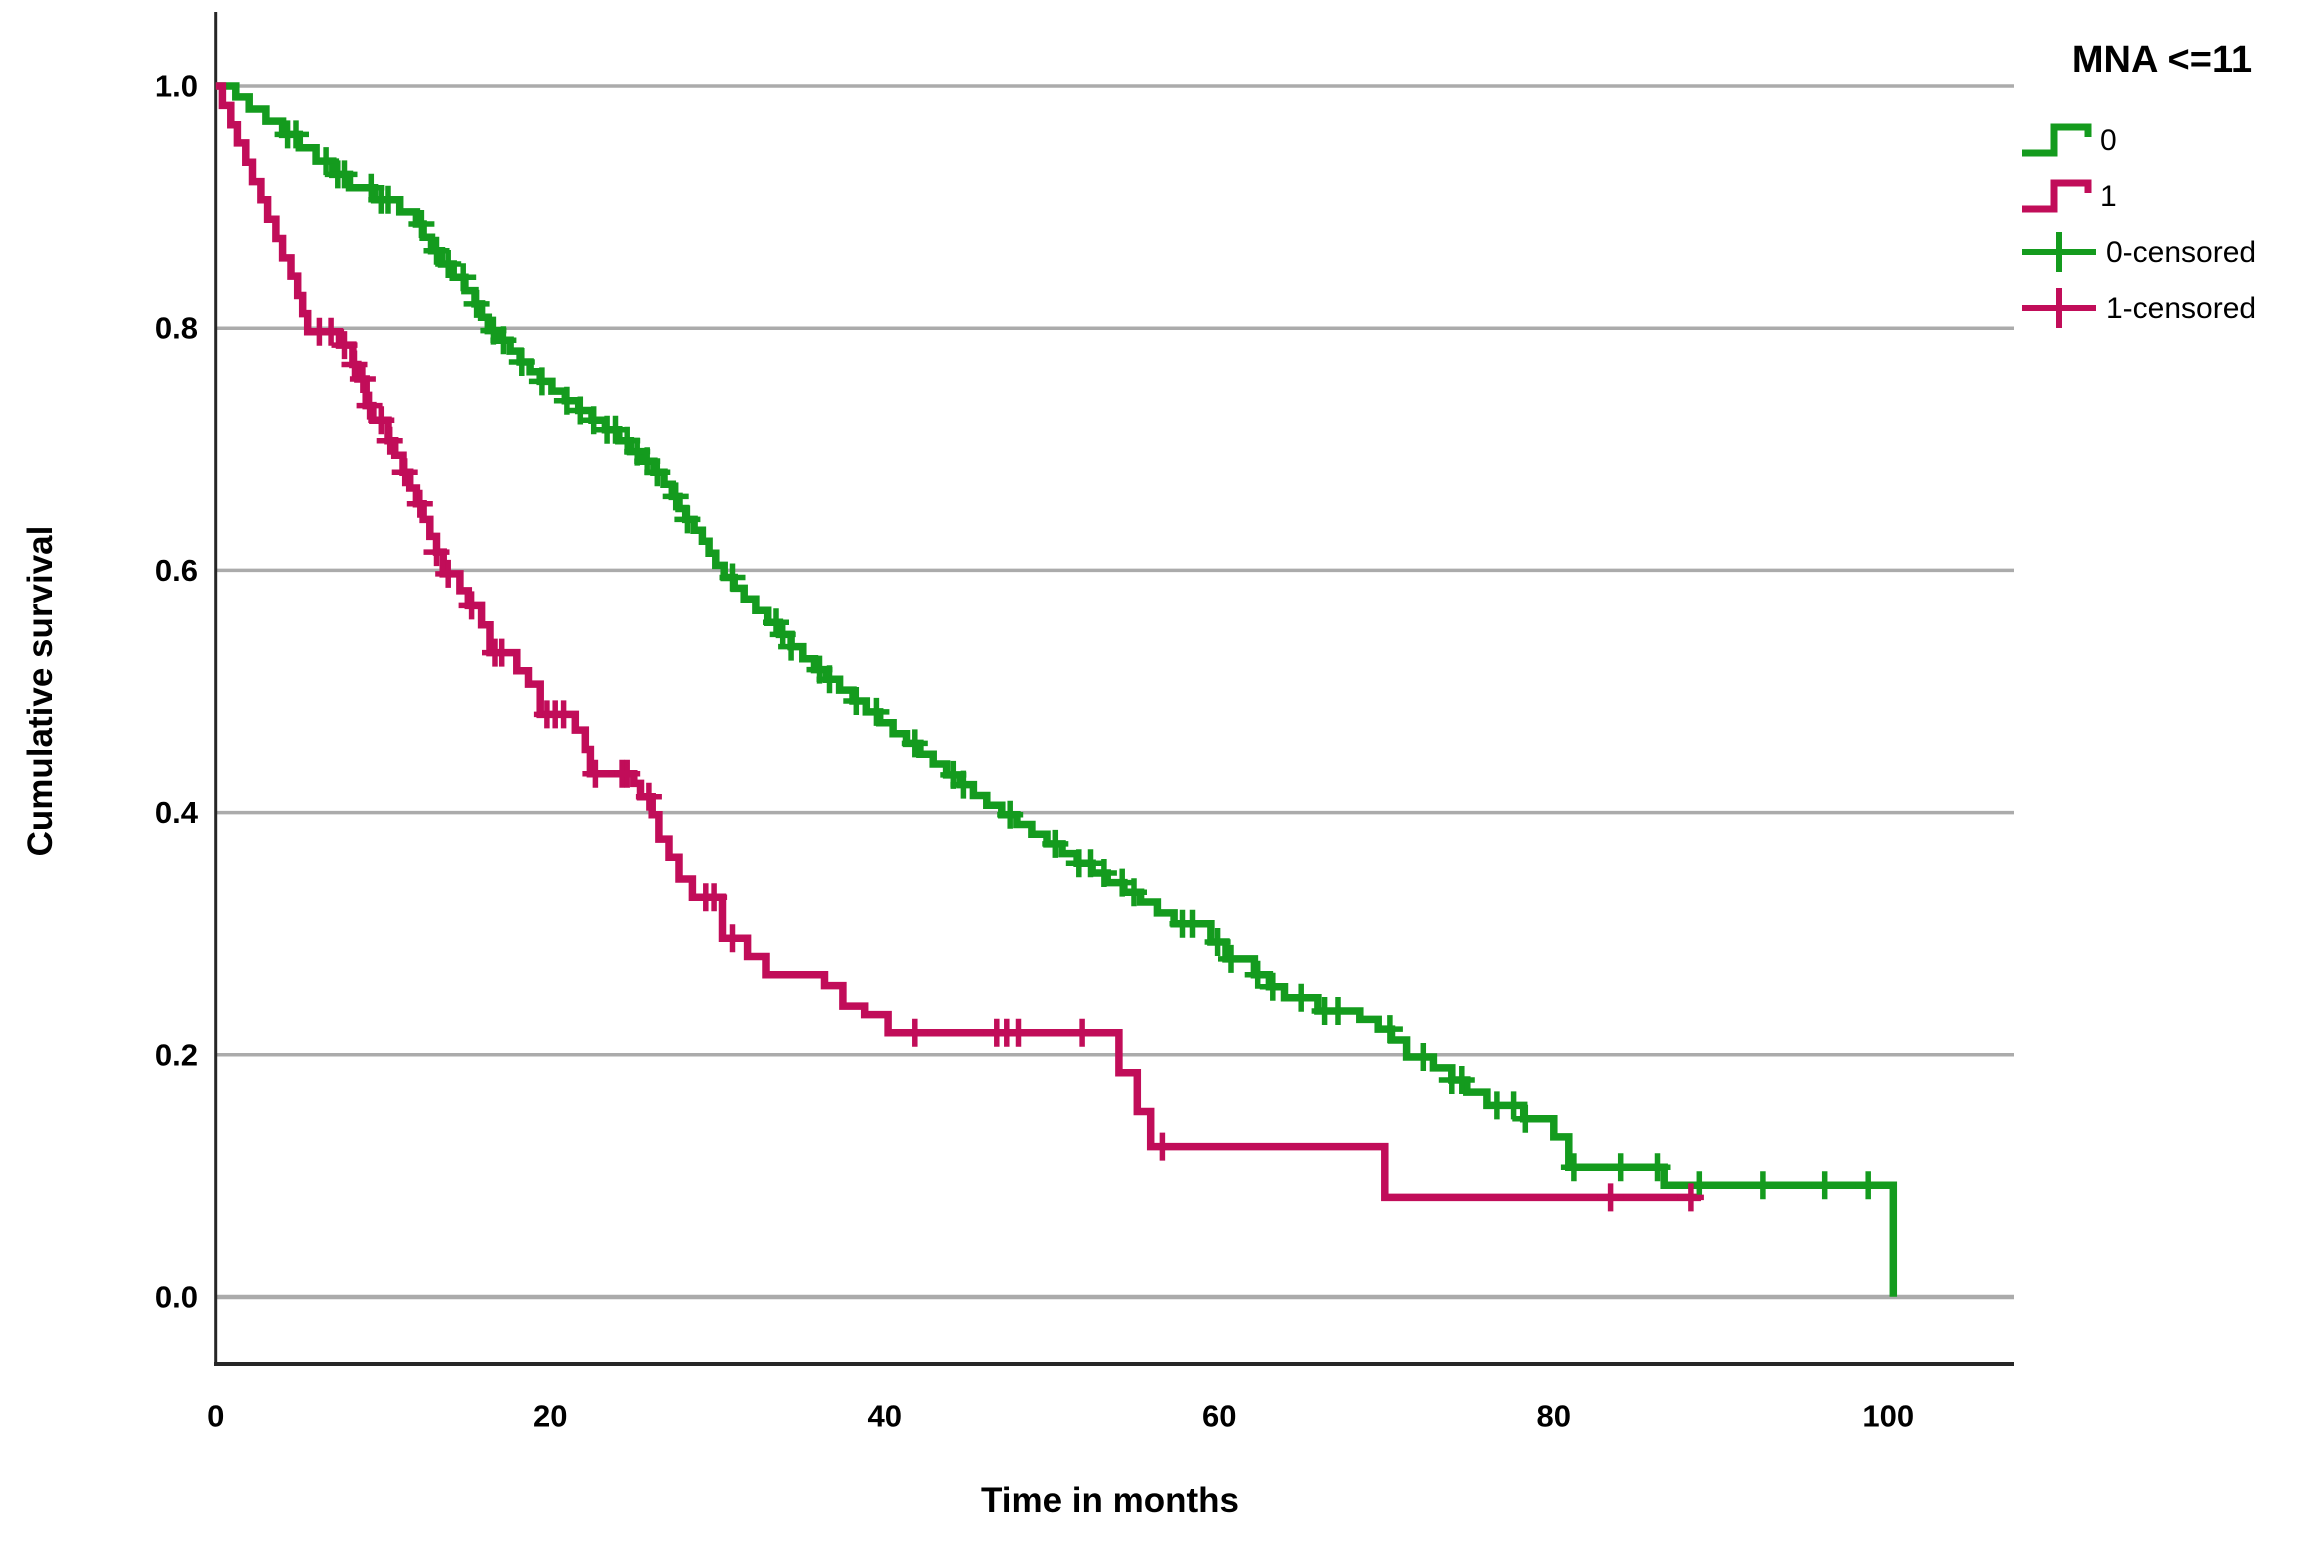  What do you see at coordinates (2059, 308) in the screenshot?
I see `legend-swatch-group1-censored-plus-icon` at bounding box center [2059, 308].